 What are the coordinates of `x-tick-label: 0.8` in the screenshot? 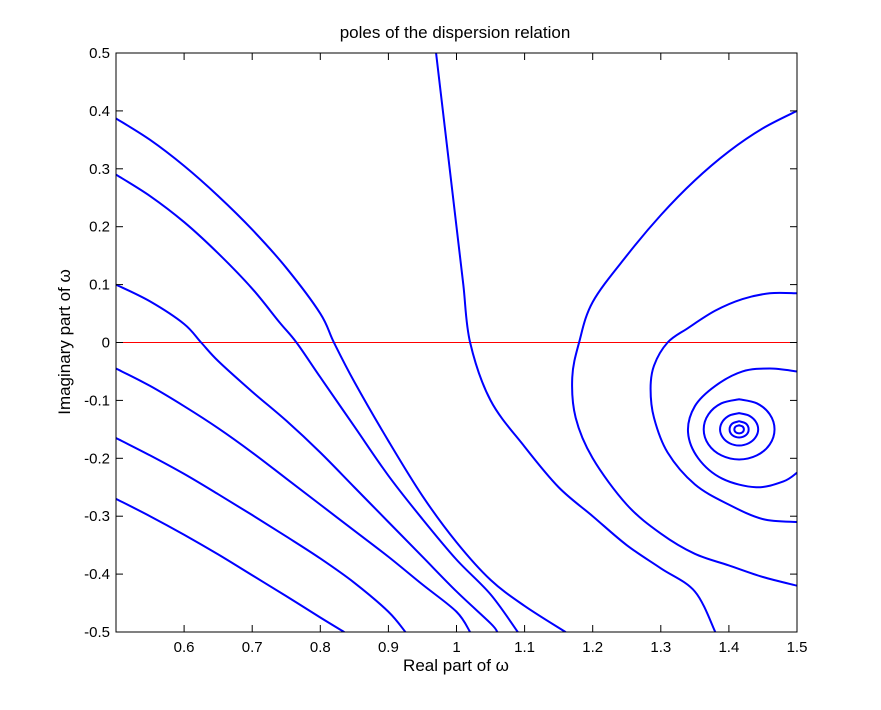 It's located at (320, 647).